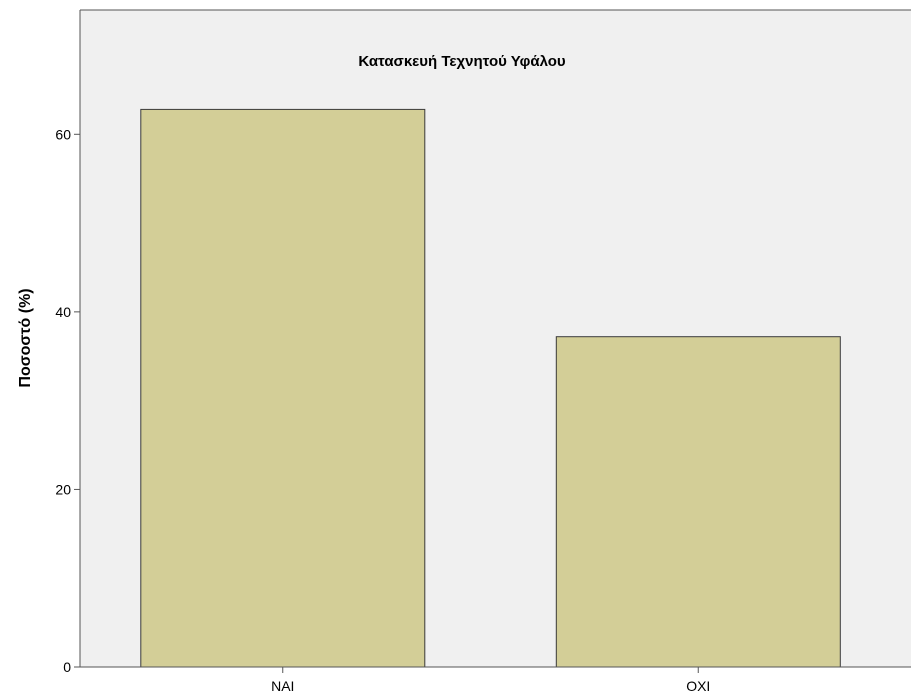 The height and width of the screenshot is (699, 911). Describe the element at coordinates (698, 686) in the screenshot. I see `x-tick-label: ΟΧΙ` at that location.